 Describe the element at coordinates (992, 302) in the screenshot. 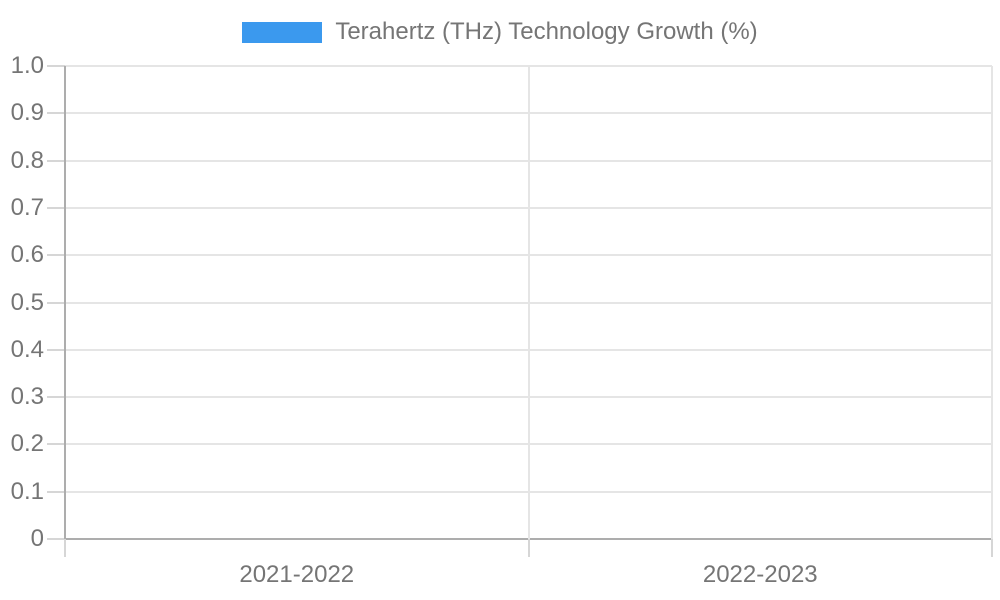

I see `plot-right-border` at that location.